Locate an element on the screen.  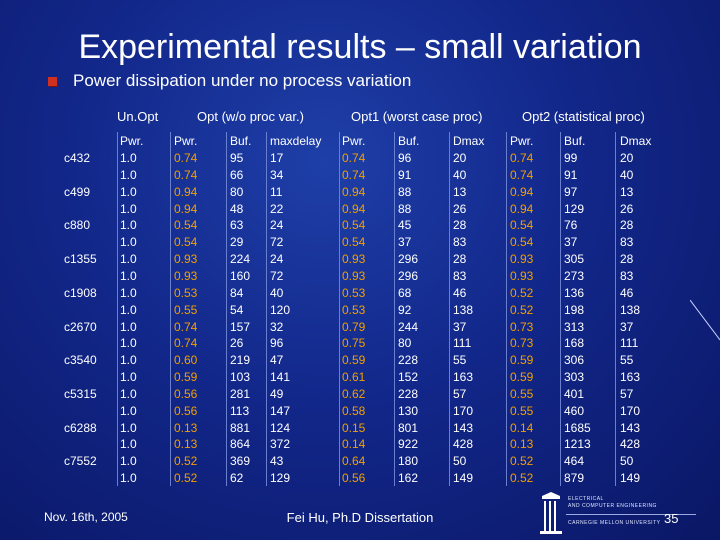
table-cell: 138 is located at coordinates (630, 309).